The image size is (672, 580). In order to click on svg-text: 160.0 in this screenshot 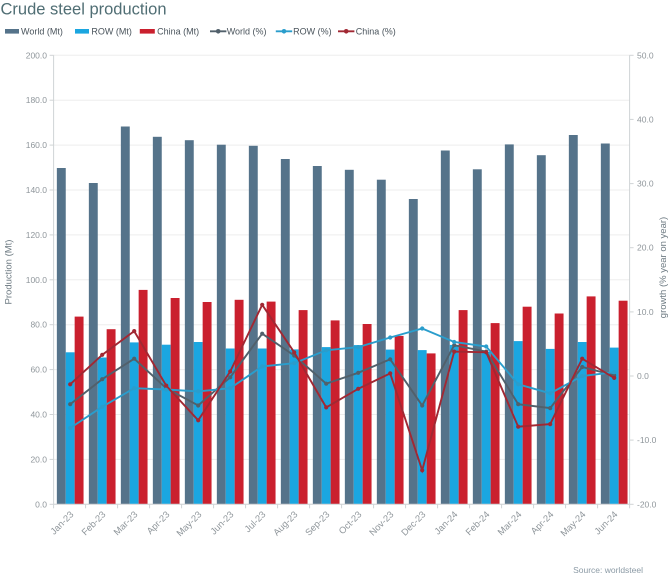, I will do `click(37, 145)`.